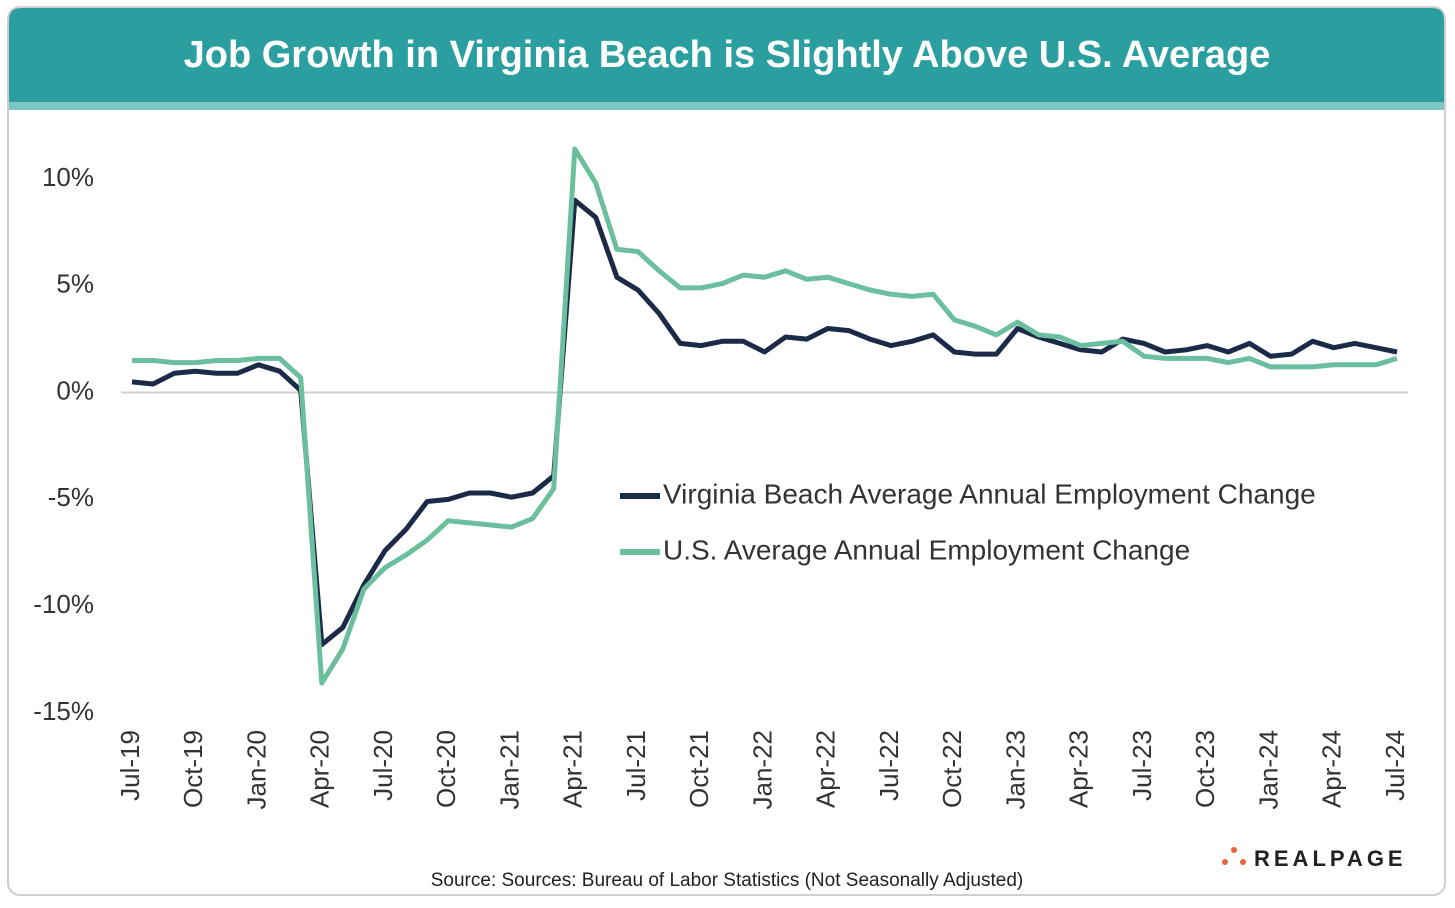 This screenshot has width=1455, height=908. Describe the element at coordinates (71, 497) in the screenshot. I see `y-tick-label: -5%` at that location.